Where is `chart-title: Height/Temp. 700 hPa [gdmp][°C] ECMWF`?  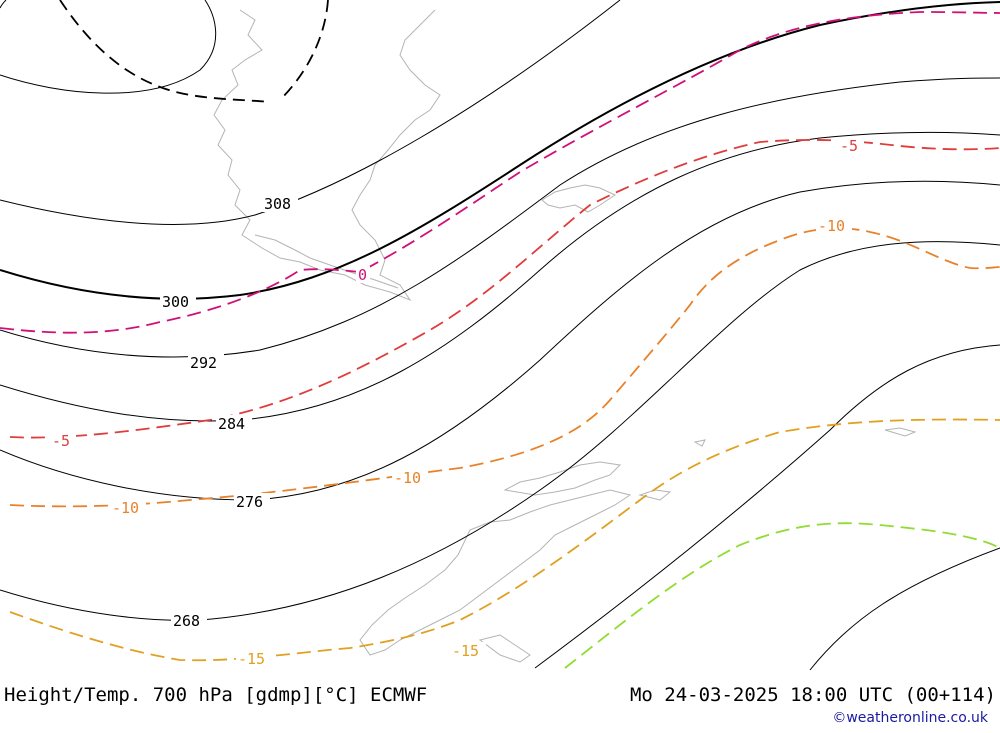
chart-title: Height/Temp. 700 hPa [gdmp][°C] ECMWF is located at coordinates (216, 695).